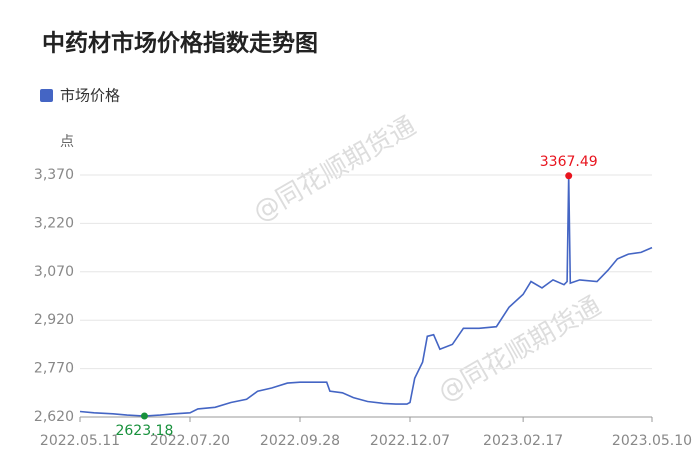 This screenshot has width=700, height=476. What do you see at coordinates (54, 369) in the screenshot?
I see `y-tick-label: 2,770` at bounding box center [54, 369].